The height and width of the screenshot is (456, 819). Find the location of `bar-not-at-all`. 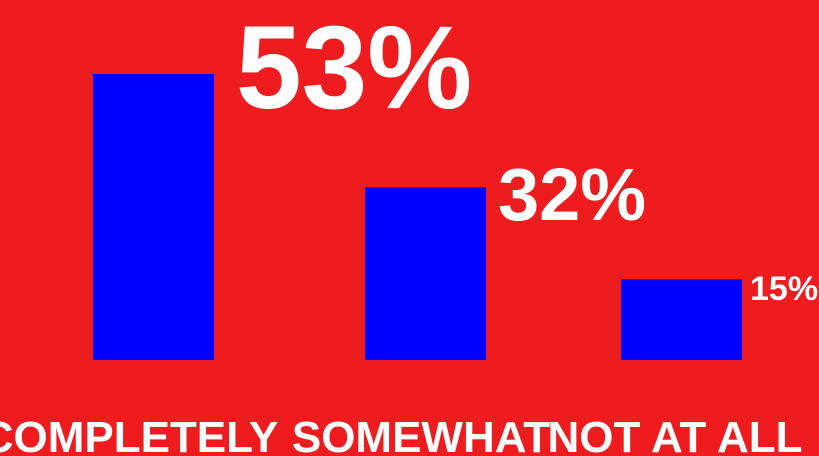

bar-not-at-all is located at coordinates (681, 319).